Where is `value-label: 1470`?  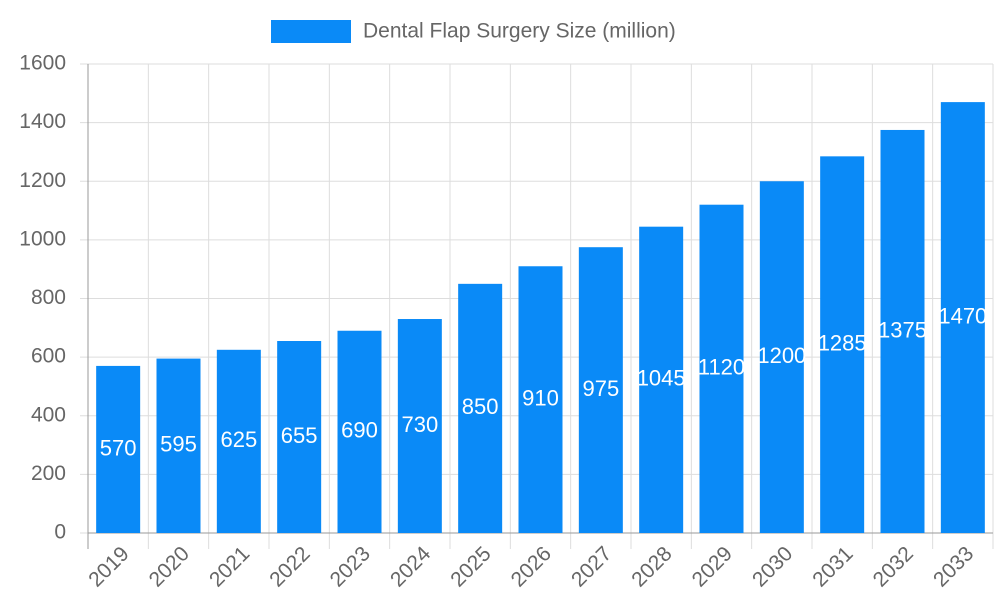
value-label: 1470 is located at coordinates (962, 315).